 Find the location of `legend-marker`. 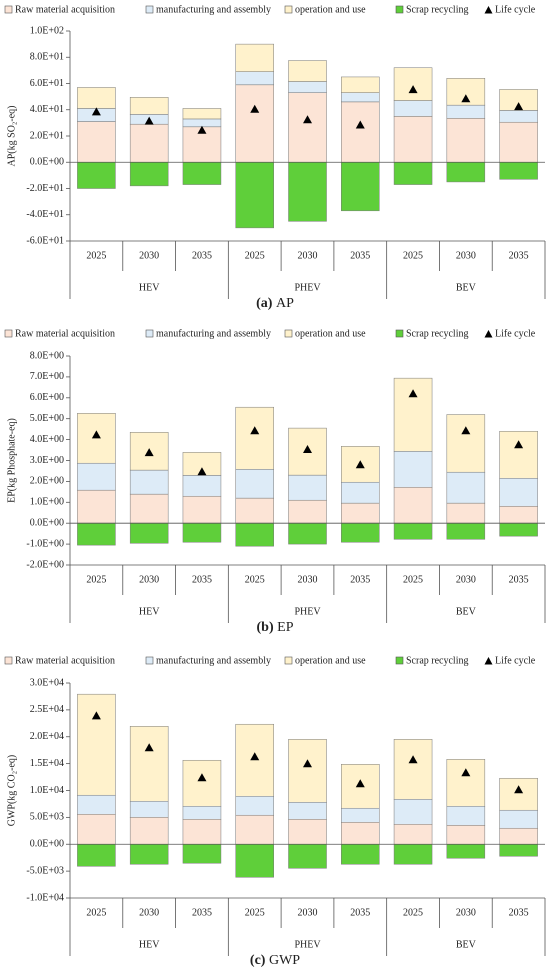

legend-marker is located at coordinates (488, 10).